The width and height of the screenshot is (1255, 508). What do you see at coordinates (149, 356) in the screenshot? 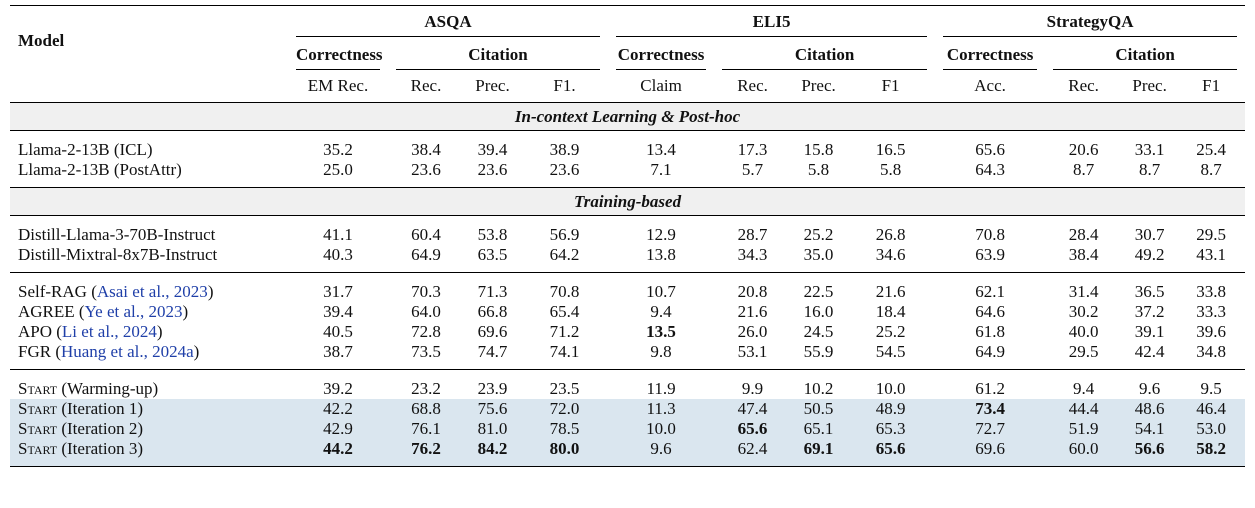
I see `model-cell: FGR (Huang et al., 2024a)` at bounding box center [149, 356].